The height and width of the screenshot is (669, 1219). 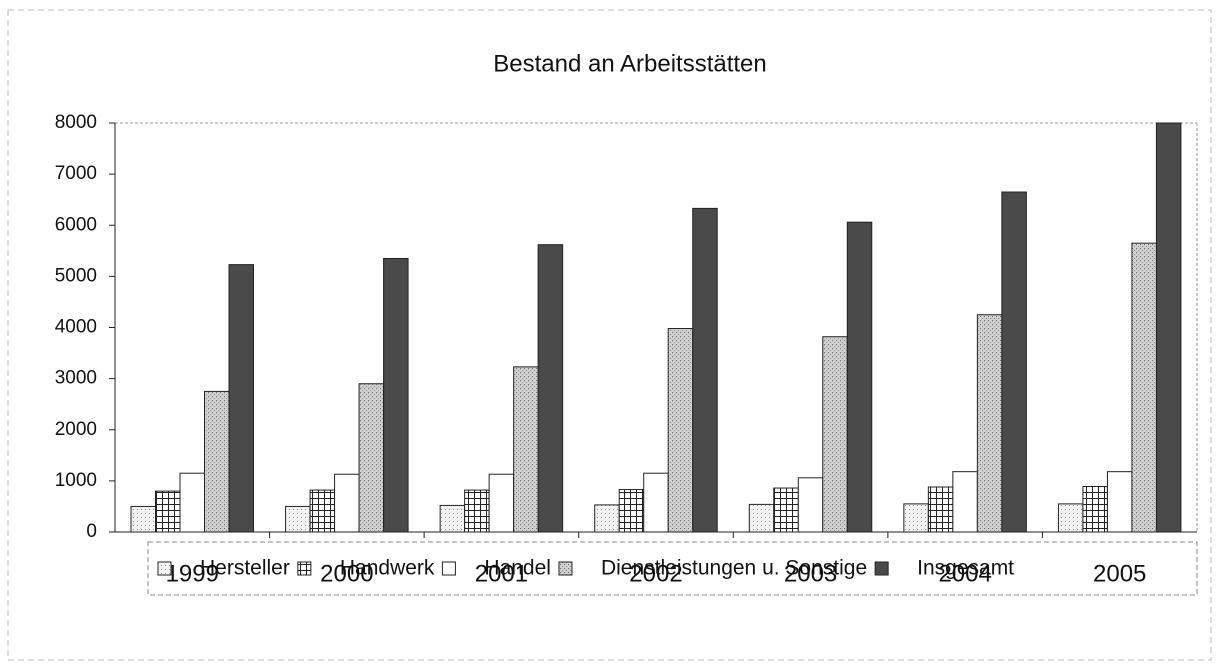 What do you see at coordinates (245, 568) in the screenshot?
I see `legend-label: Hersteller` at bounding box center [245, 568].